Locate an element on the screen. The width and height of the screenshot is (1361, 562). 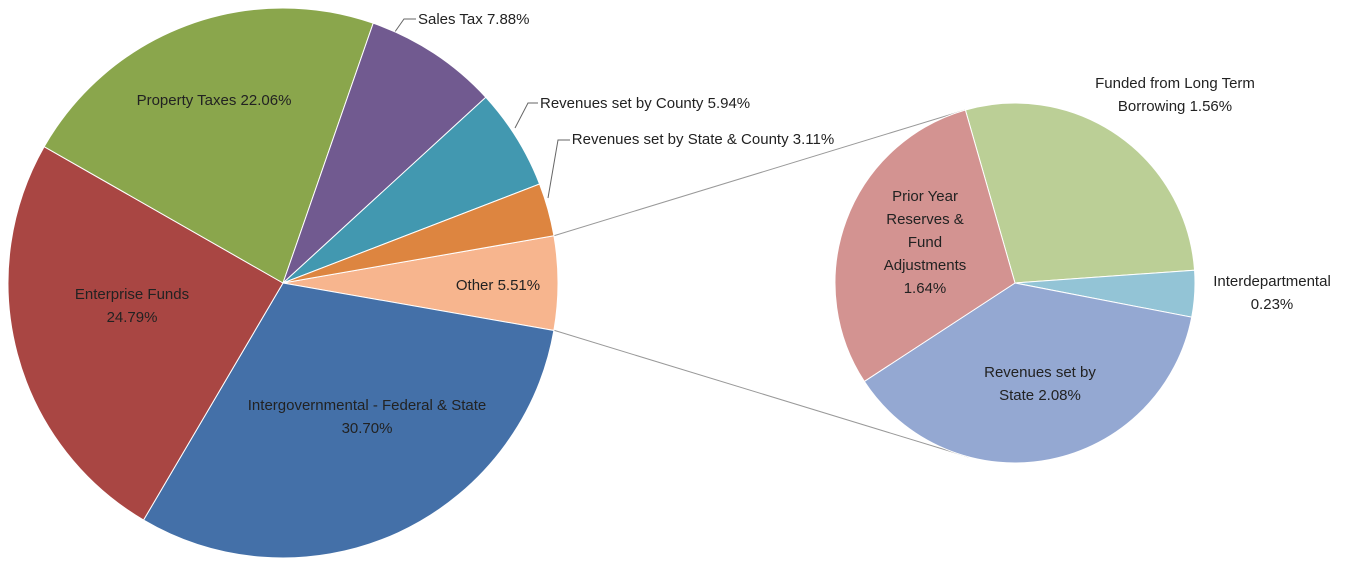
slice-label: Sales Tax 7.88% is located at coordinates (498, 19).